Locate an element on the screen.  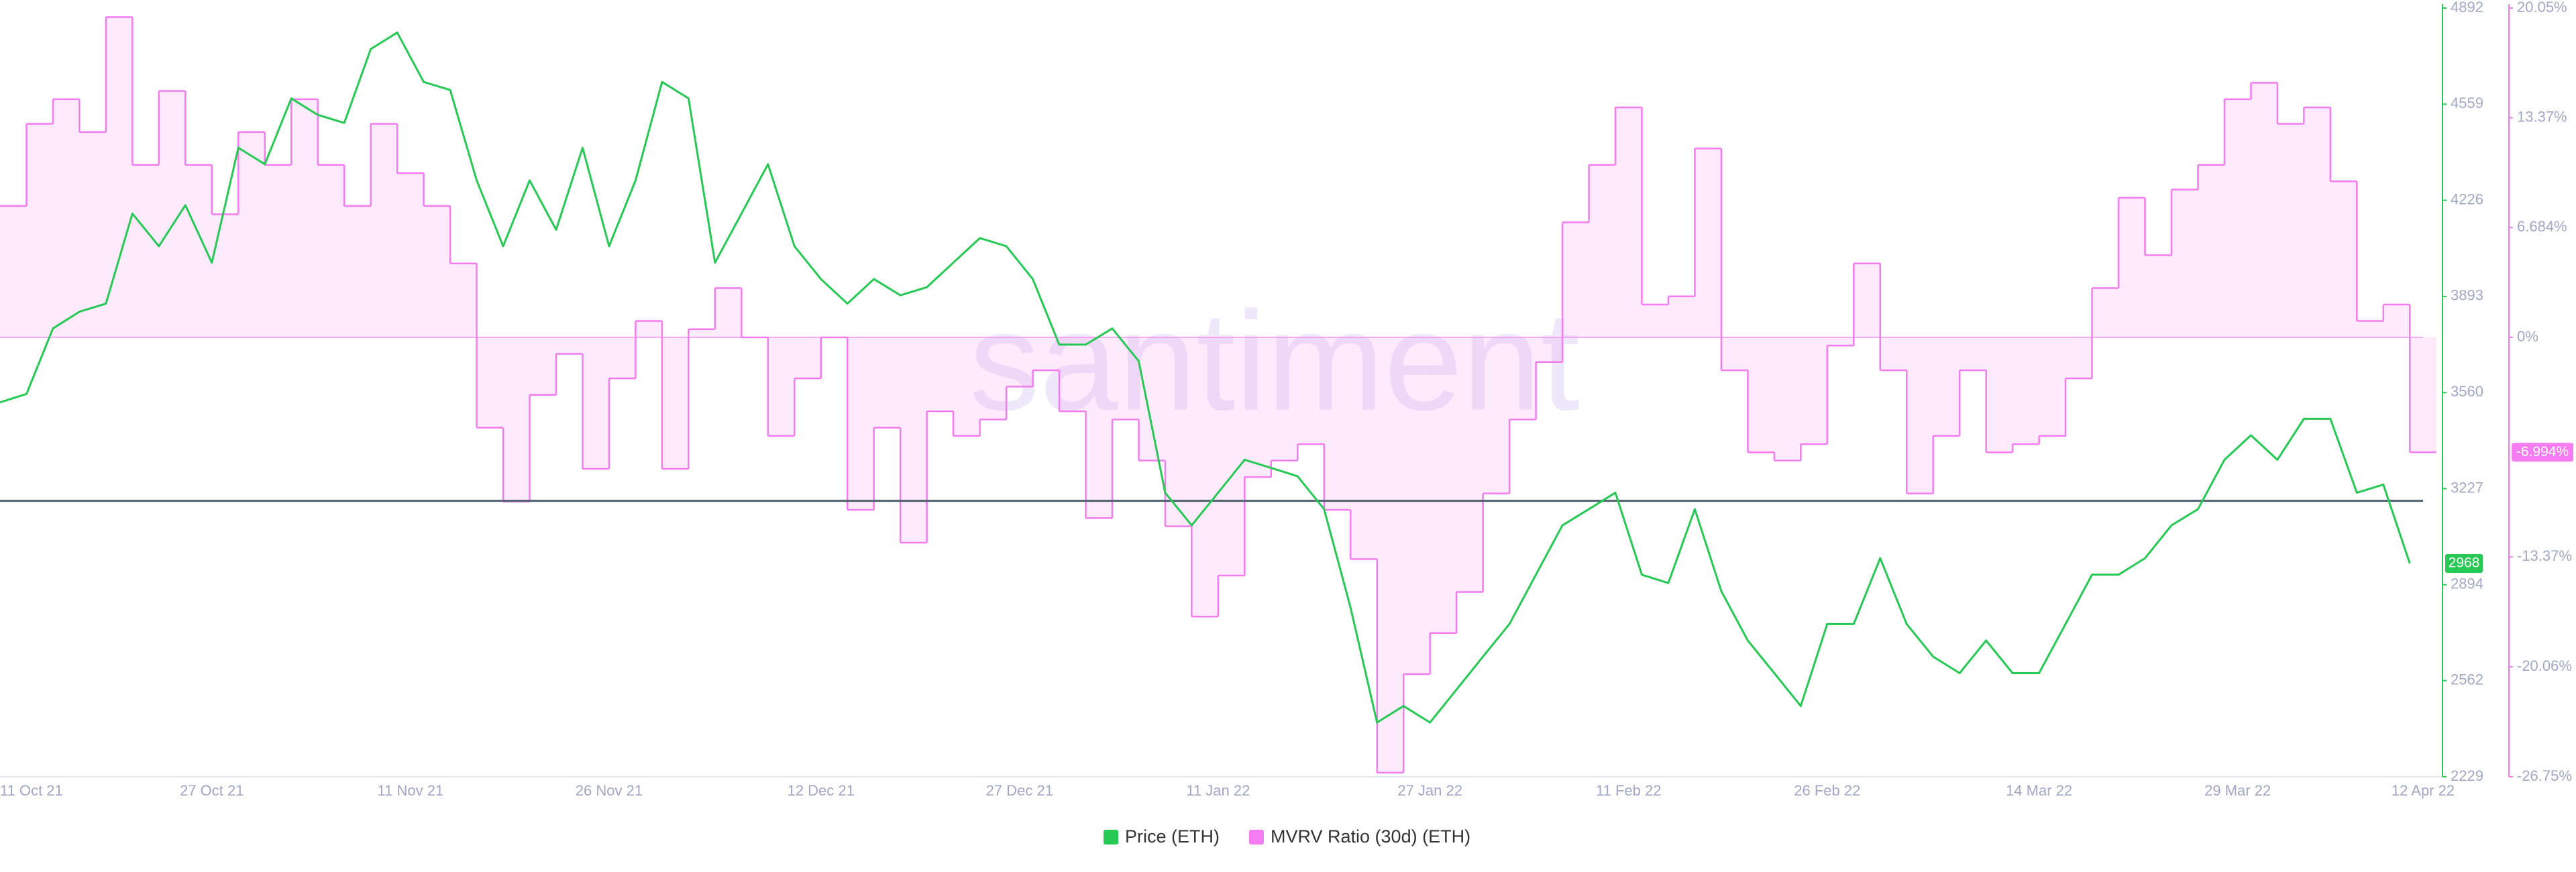
x-tick-label: 11 Oct 21 is located at coordinates (31, 790).